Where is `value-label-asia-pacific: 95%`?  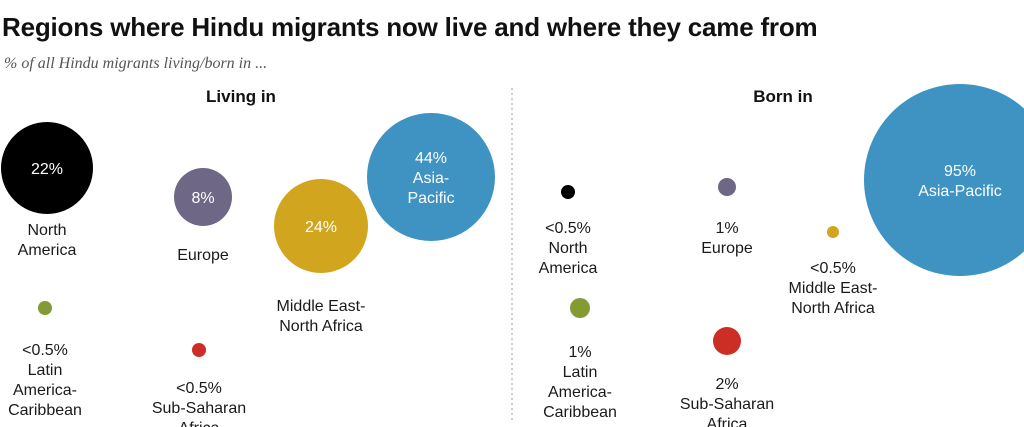
value-label-asia-pacific: 95% is located at coordinates (960, 171).